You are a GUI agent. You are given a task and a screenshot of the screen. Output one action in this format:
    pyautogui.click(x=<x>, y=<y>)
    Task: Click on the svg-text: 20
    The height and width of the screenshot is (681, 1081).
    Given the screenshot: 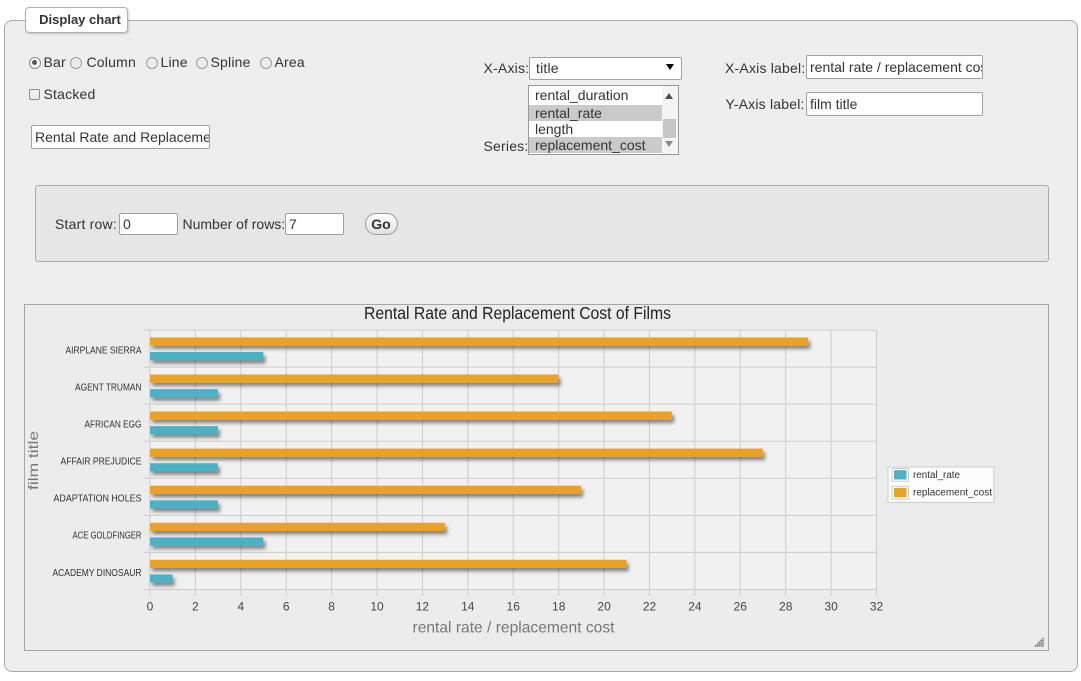 What is the action you would take?
    pyautogui.click(x=604, y=607)
    